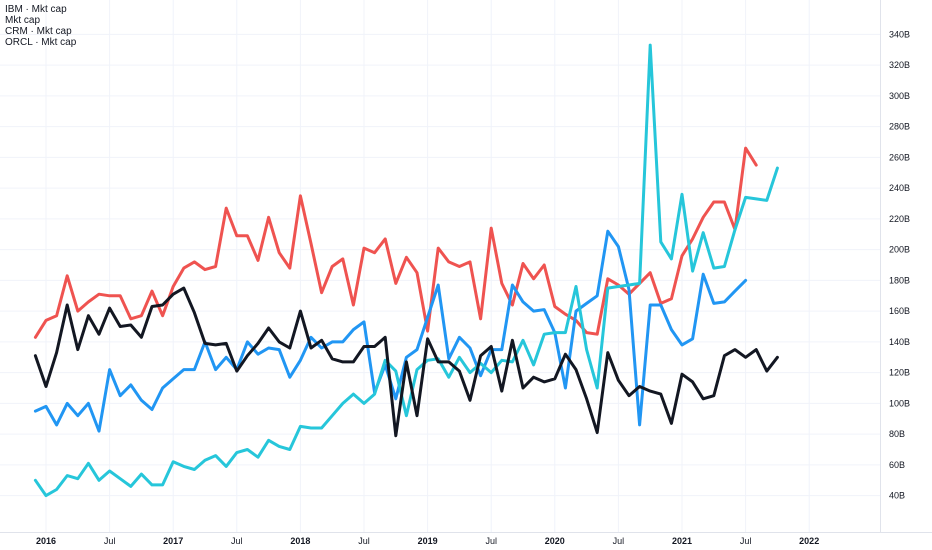 The width and height of the screenshot is (932, 550). What do you see at coordinates (899, 157) in the screenshot?
I see `y-tick-label: 260B` at bounding box center [899, 157].